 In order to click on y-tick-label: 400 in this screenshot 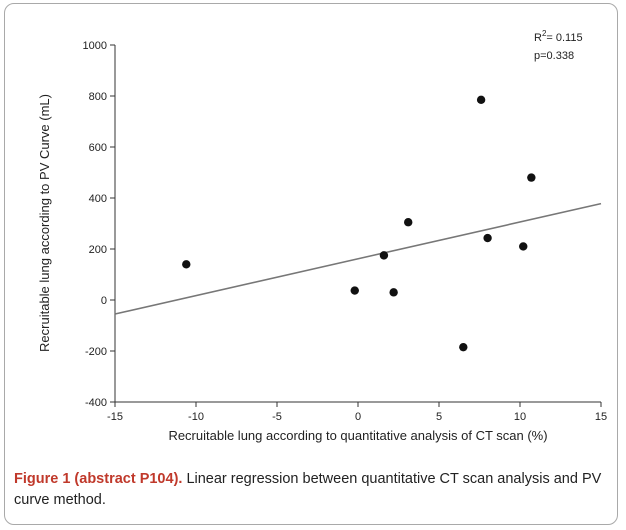, I will do `click(98, 199)`.